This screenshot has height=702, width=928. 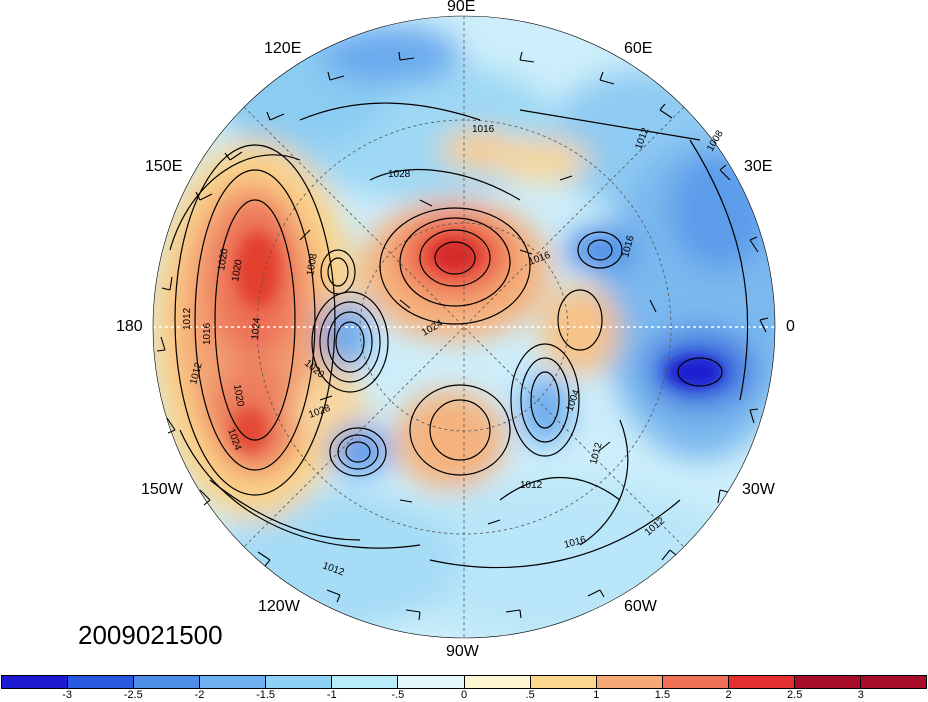 What do you see at coordinates (728, 695) in the screenshot?
I see `colorbar-tick-label: 2` at bounding box center [728, 695].